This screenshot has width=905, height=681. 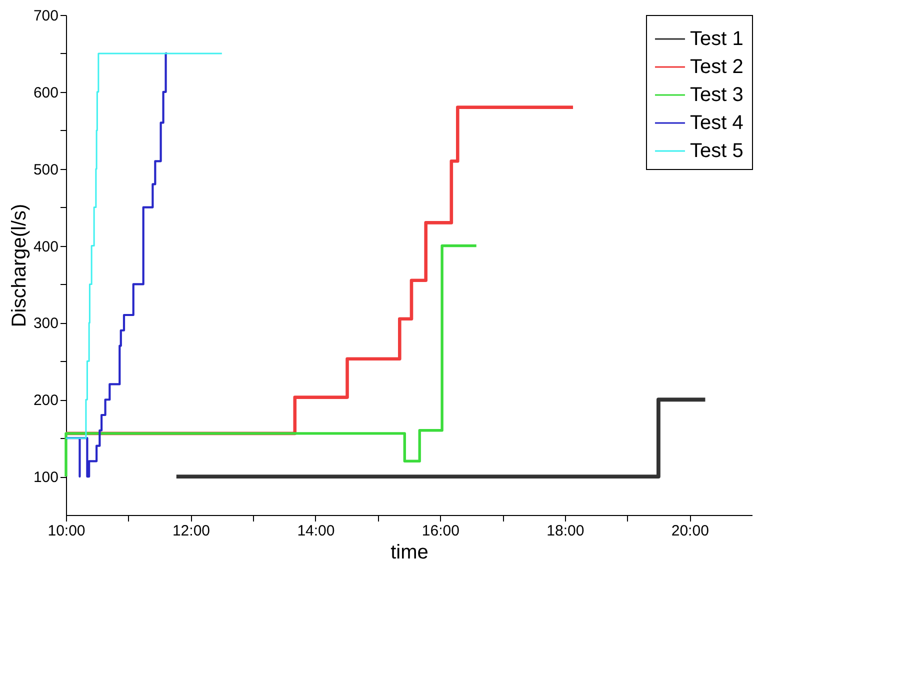 I want to click on x-tick-label: 16:00, so click(x=441, y=531).